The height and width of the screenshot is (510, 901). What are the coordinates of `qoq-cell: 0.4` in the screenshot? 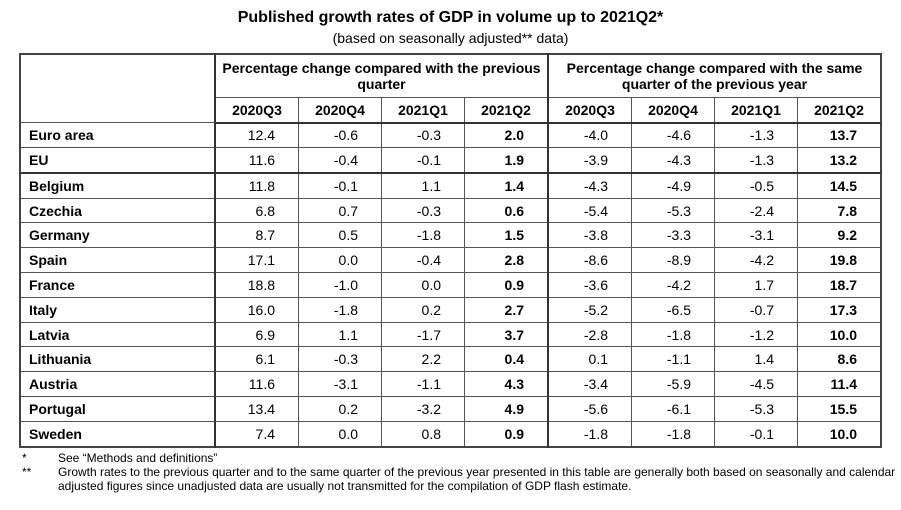 It's located at (506, 359).